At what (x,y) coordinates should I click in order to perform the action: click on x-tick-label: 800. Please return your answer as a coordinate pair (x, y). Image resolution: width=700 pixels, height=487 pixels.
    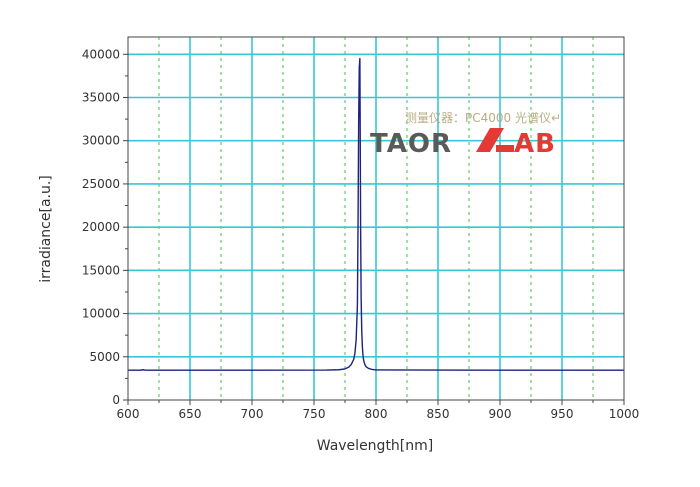
    Looking at the image, I should click on (376, 414).